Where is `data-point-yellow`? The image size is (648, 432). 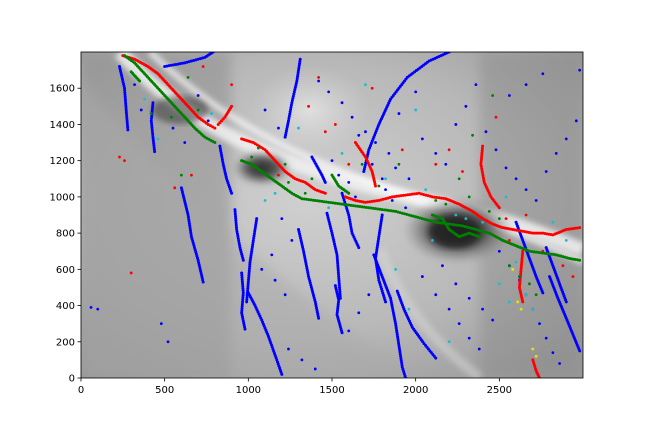 data-point-yellow is located at coordinates (533, 349).